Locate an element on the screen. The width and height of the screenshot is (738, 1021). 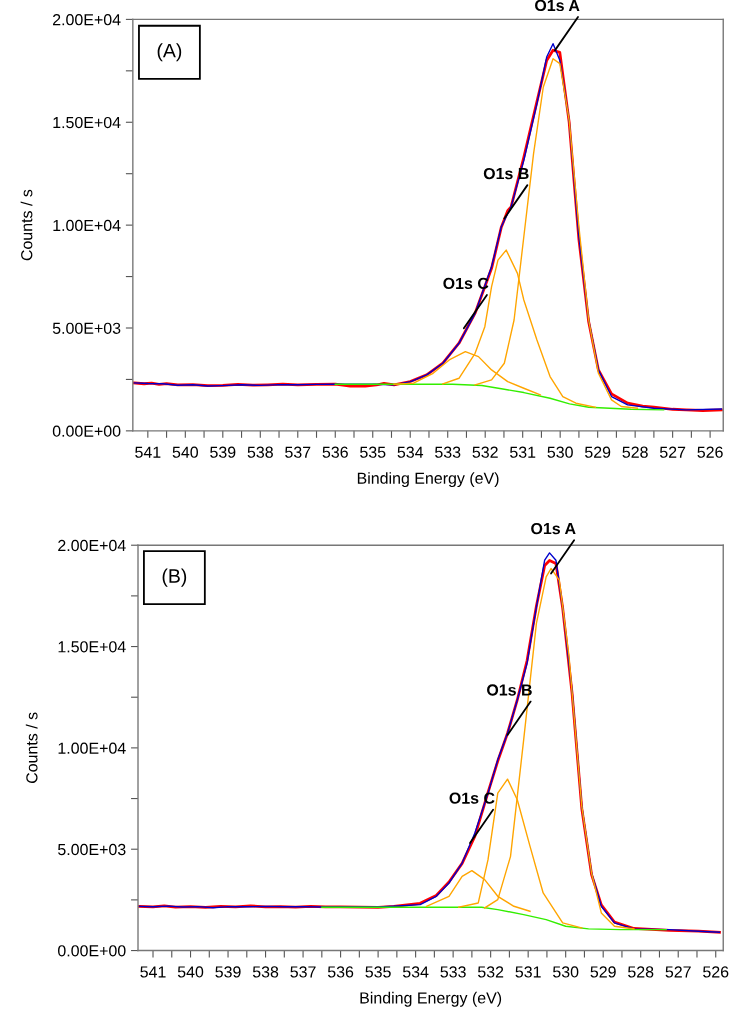
annotation: (A) is located at coordinates (169, 52).